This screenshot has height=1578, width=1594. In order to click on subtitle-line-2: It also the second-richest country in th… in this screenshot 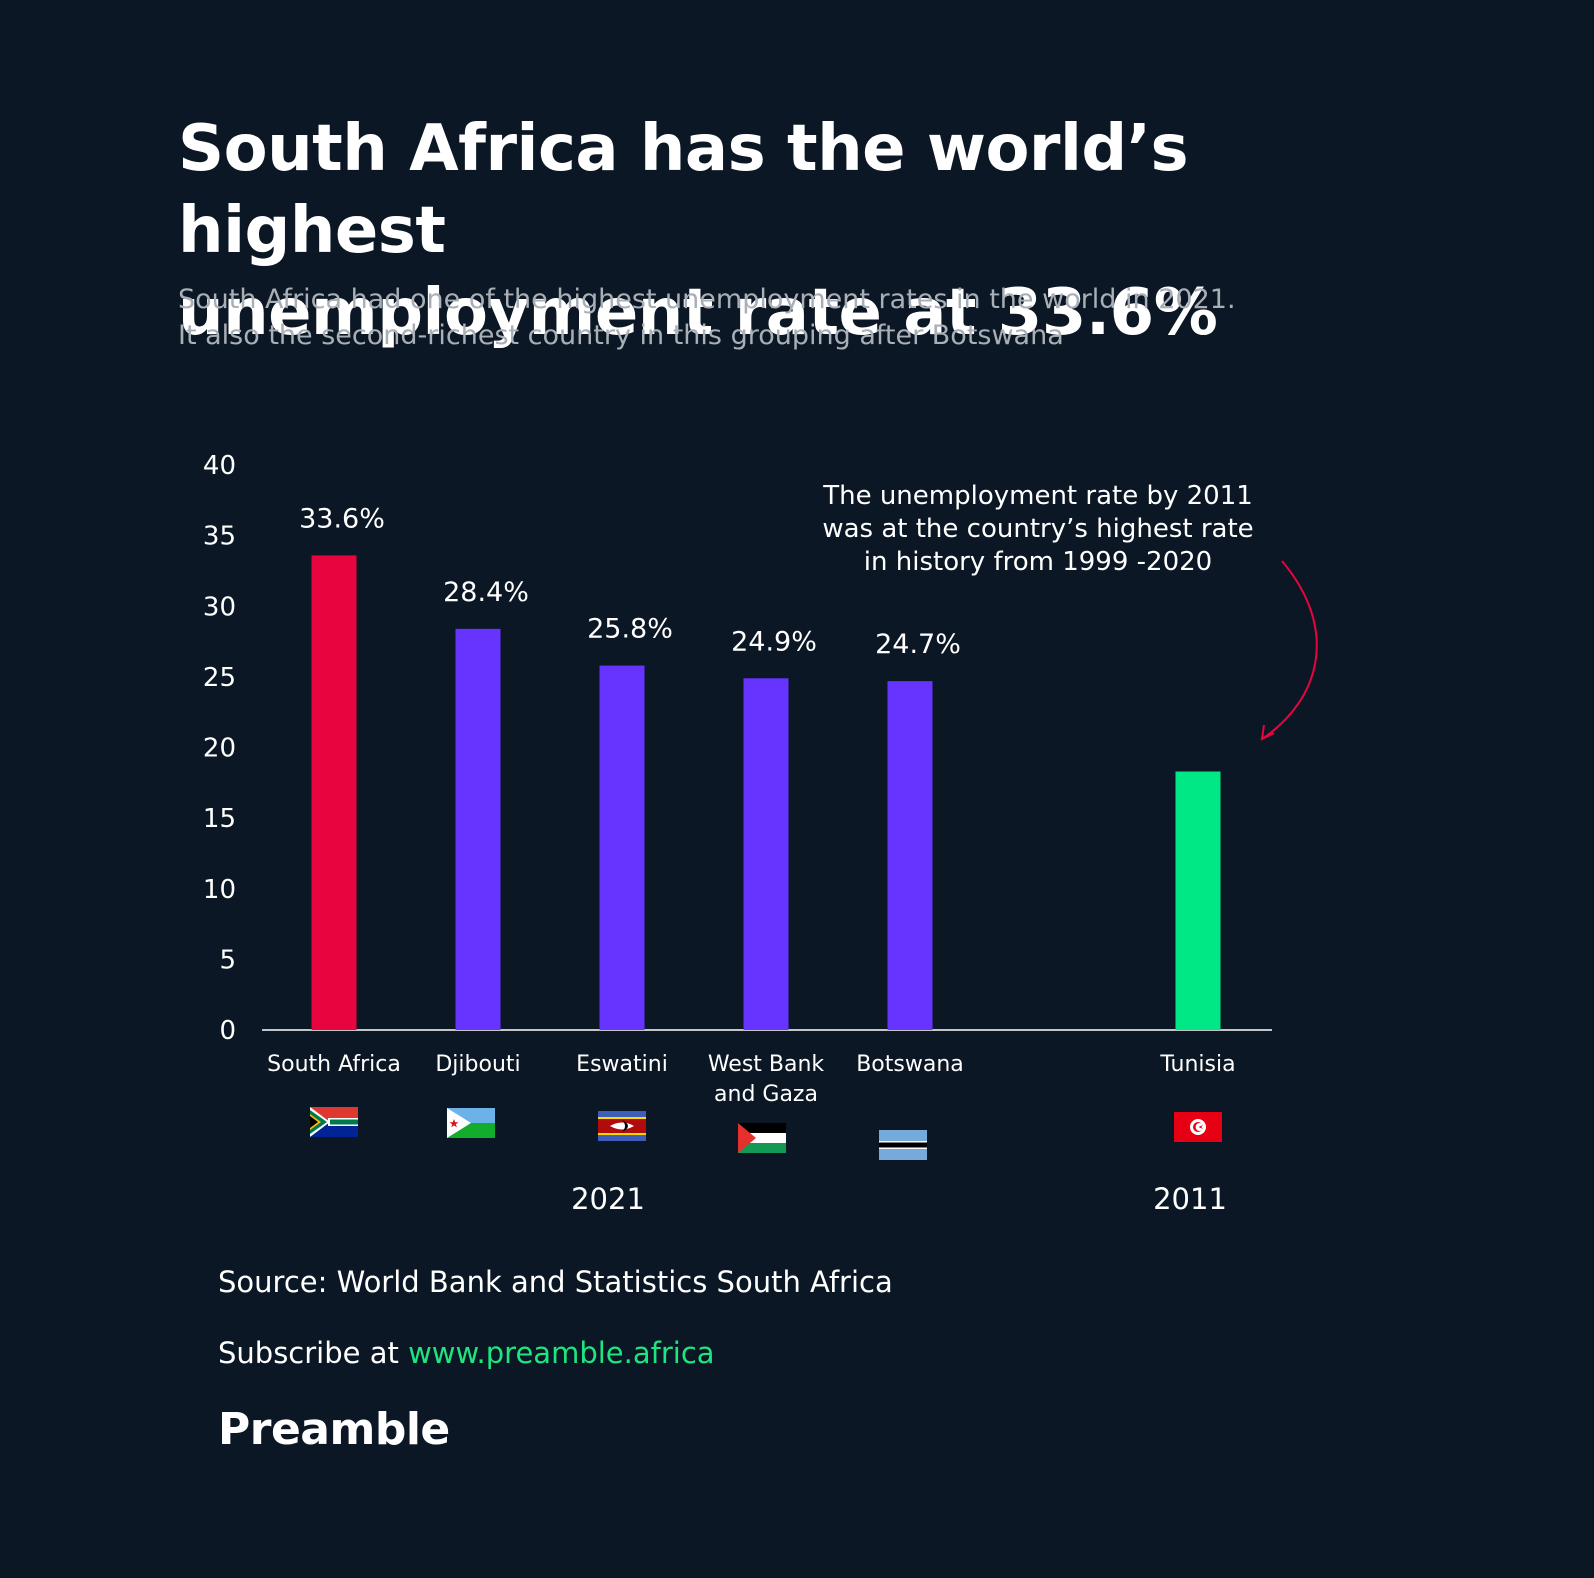, I will do `click(621, 335)`.